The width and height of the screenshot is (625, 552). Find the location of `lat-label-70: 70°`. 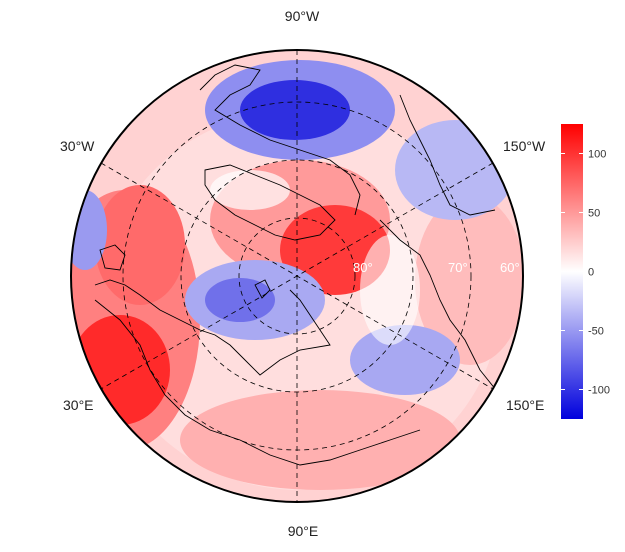

lat-label-70: 70° is located at coordinates (458, 267).